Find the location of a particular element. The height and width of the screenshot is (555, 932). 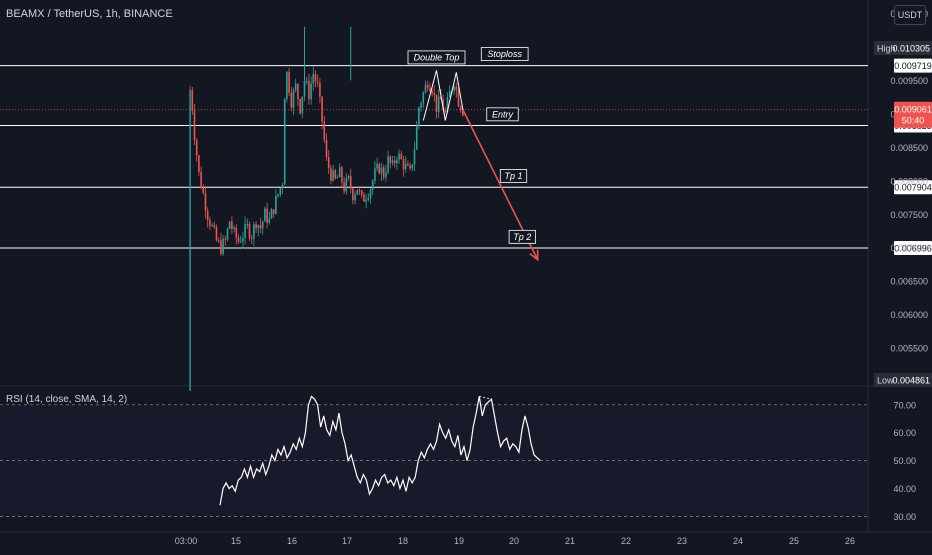

annotation-text: Stoploss is located at coordinates (504, 54).